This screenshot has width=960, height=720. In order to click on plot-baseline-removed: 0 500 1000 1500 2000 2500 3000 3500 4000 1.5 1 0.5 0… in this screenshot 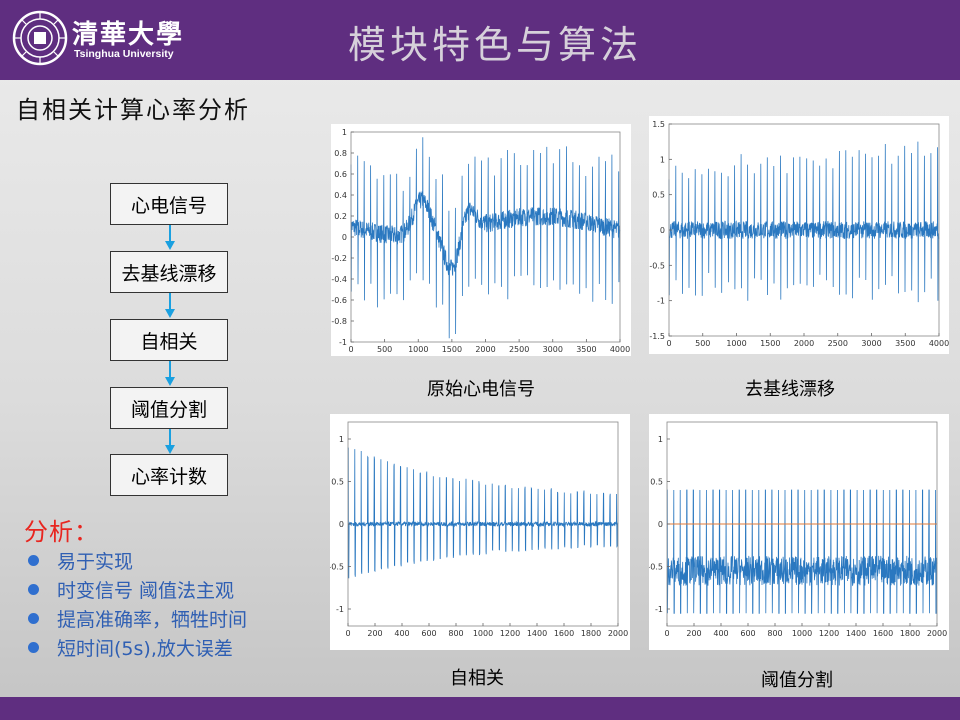, I will do `click(799, 235)`.